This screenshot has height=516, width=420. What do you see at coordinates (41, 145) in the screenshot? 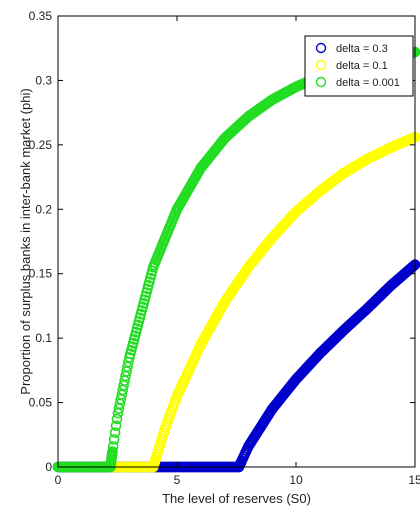
I see `y-tick-label: 0.25` at bounding box center [41, 145].